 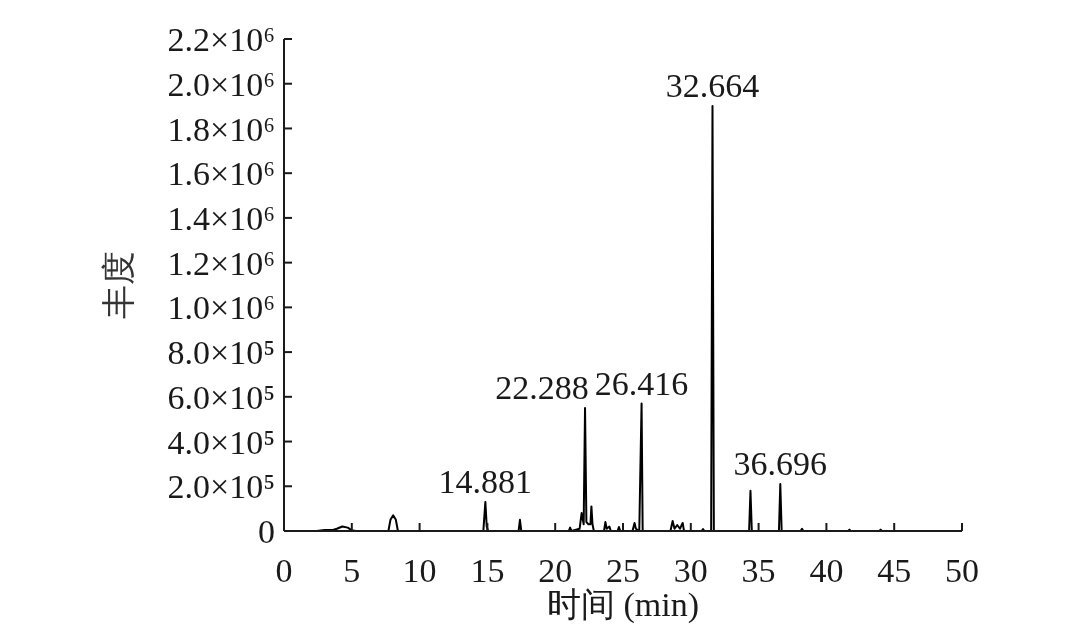 What do you see at coordinates (221, 174) in the screenshot?
I see `y-tick-label: 1.6×10⁶` at bounding box center [221, 174].